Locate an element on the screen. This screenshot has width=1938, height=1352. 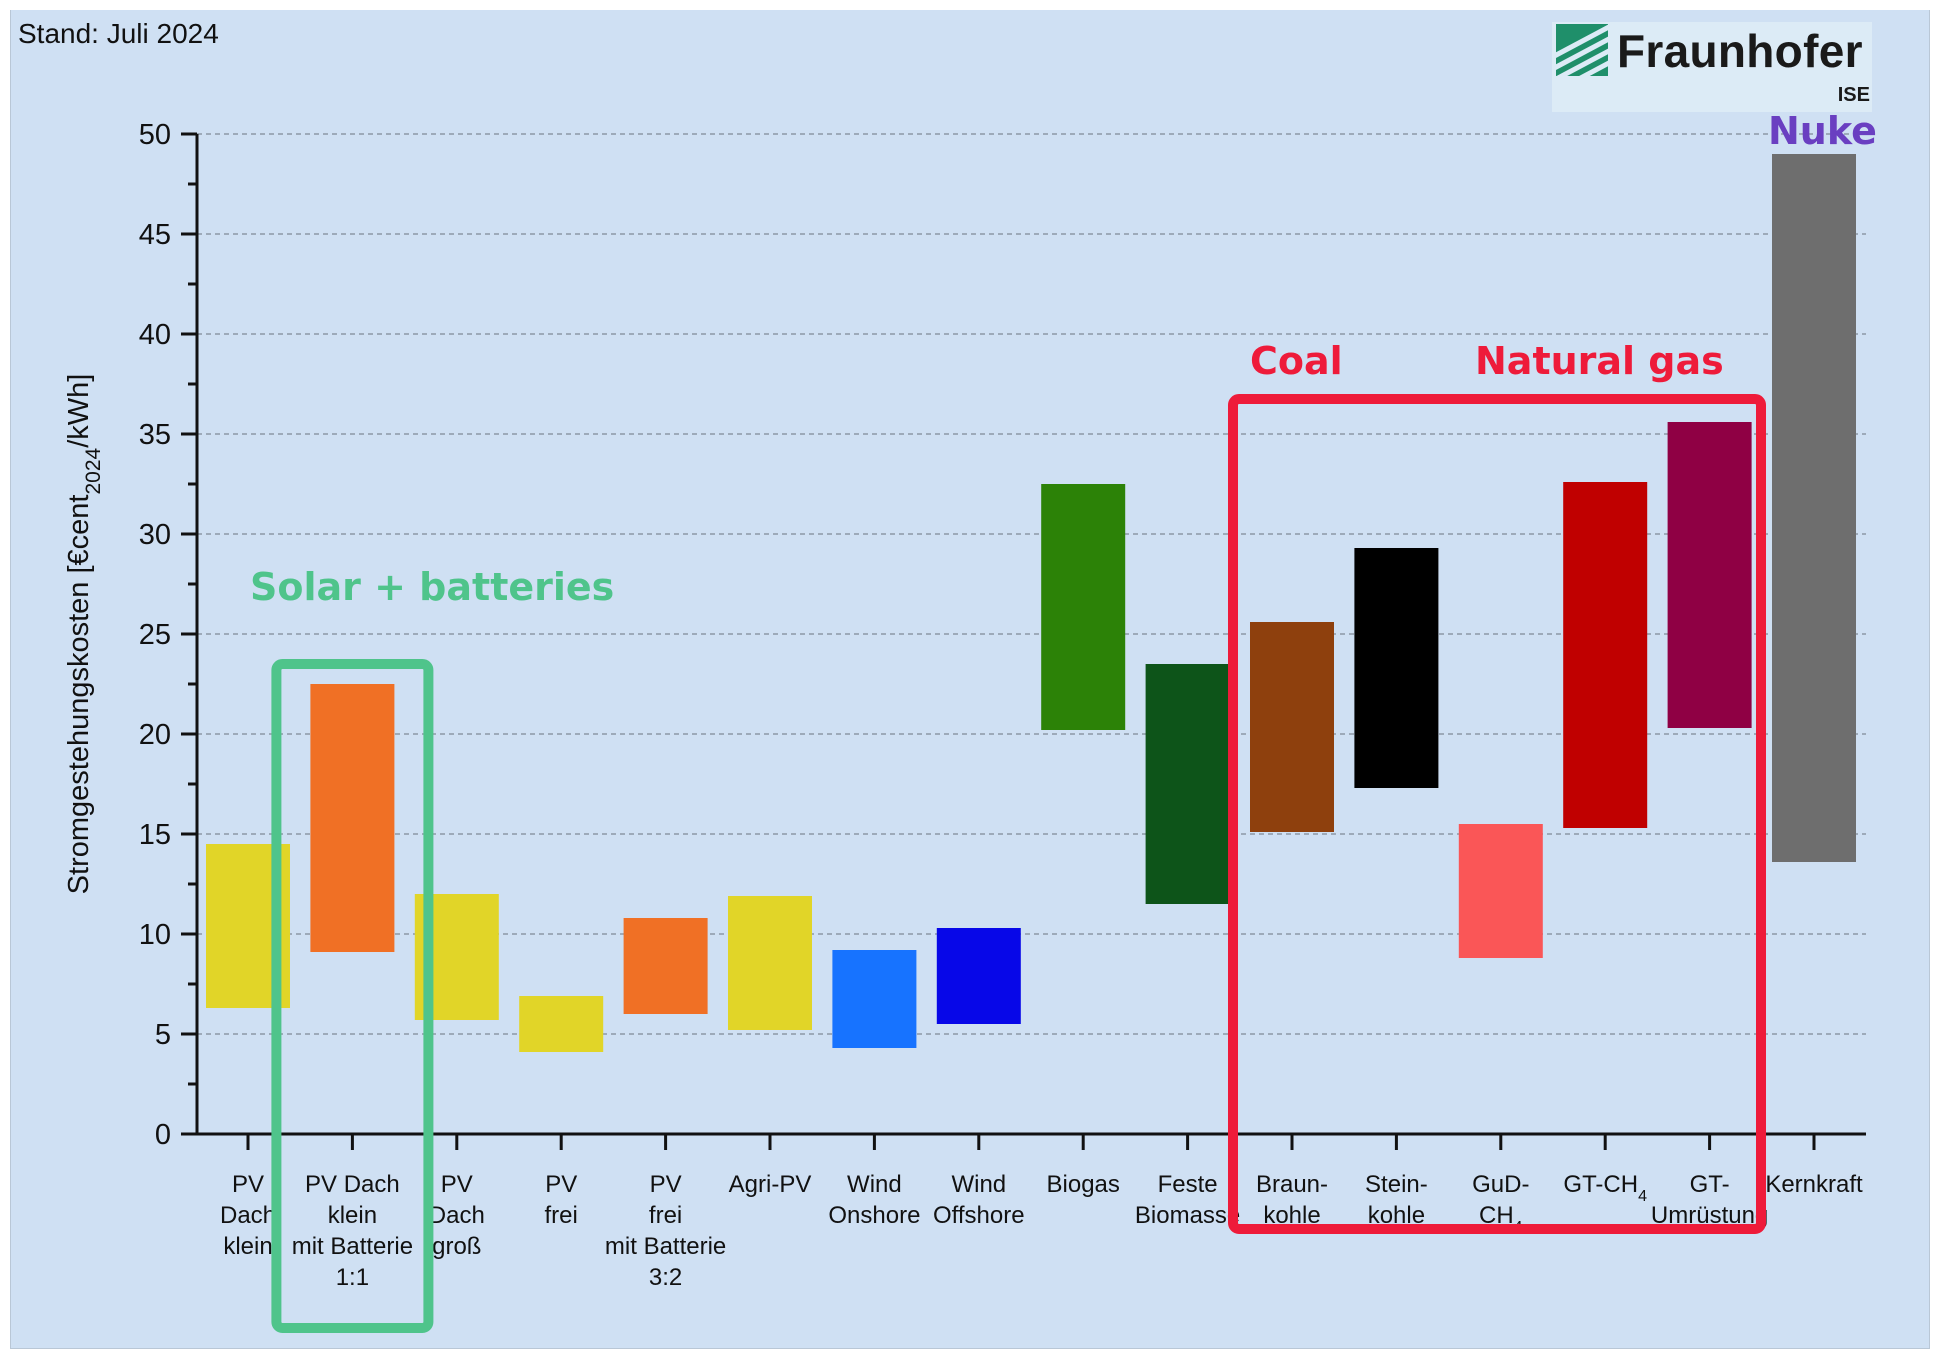
date-label: Stand: Juli 2024 is located at coordinates (118, 33).